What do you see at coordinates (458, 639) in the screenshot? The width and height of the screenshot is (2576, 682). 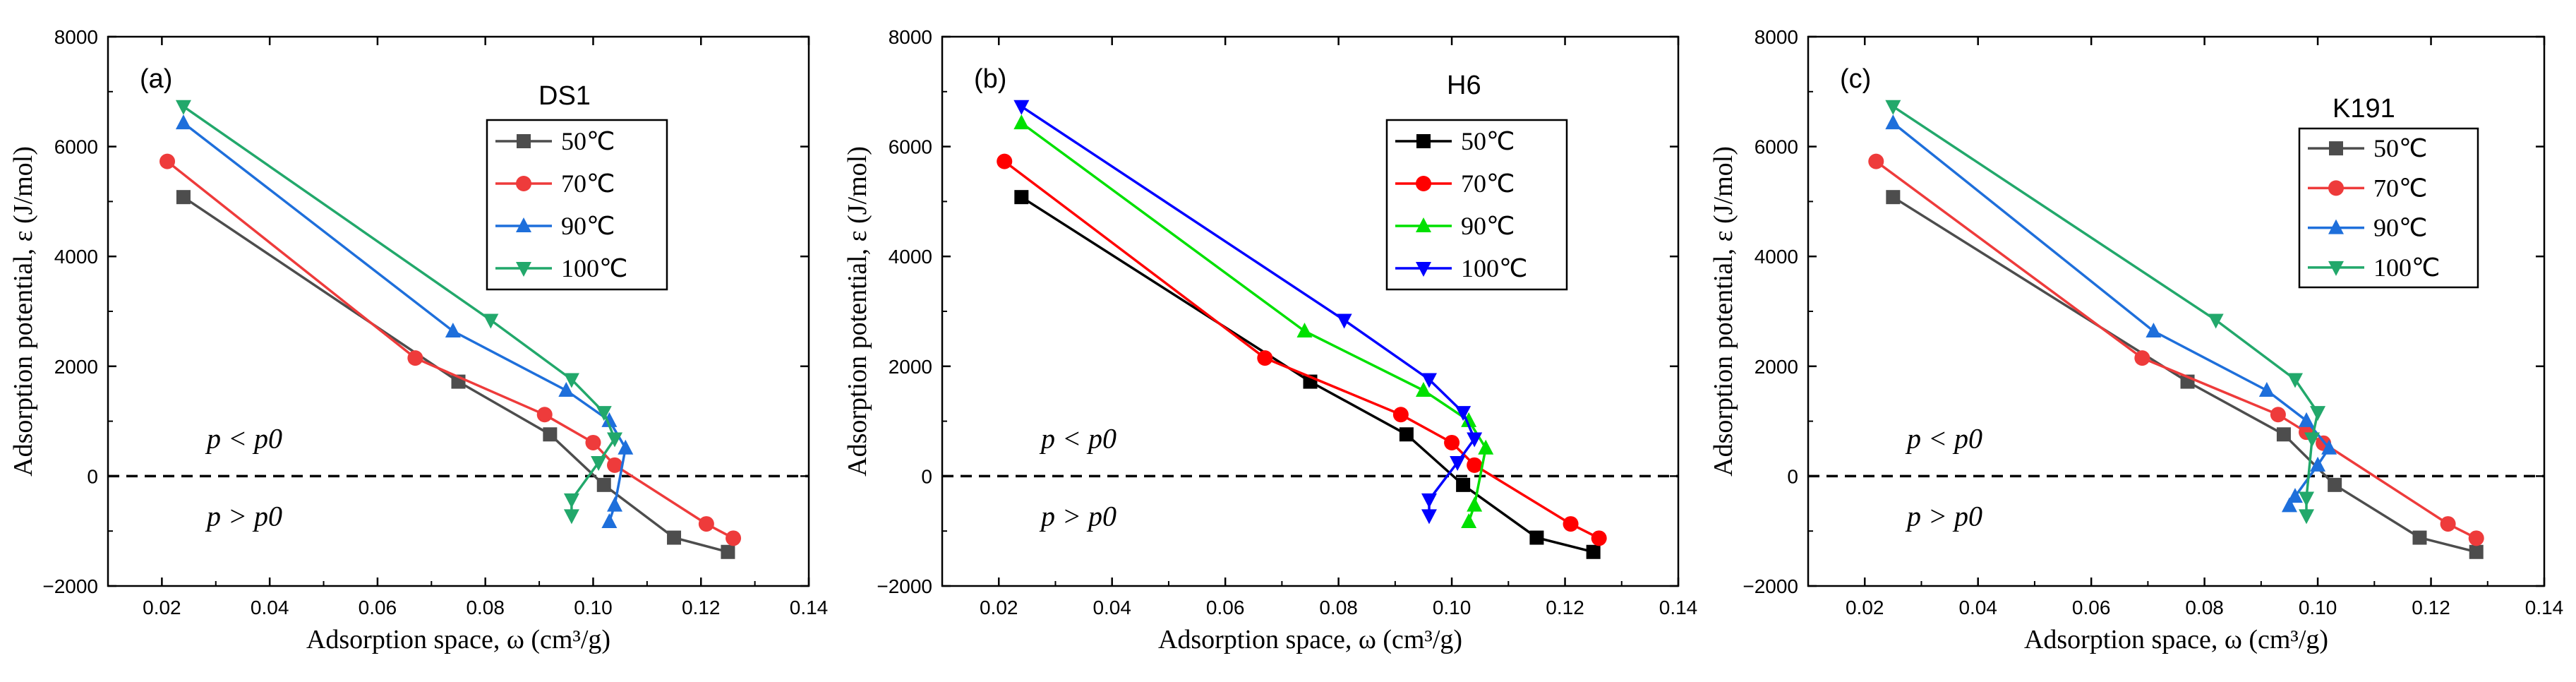 I see `x-axis-title: Adsorption space, ω (cm³/g)` at bounding box center [458, 639].